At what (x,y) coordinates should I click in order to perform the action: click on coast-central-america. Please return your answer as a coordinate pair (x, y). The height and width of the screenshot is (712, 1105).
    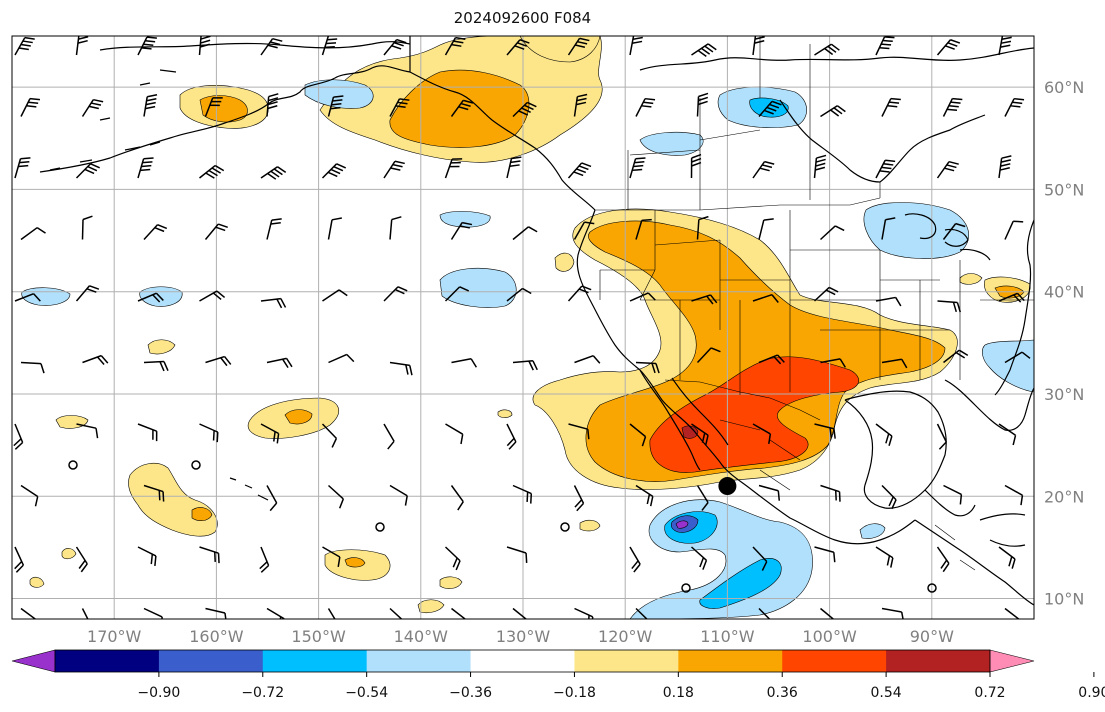
    Looking at the image, I should click on (974, 562).